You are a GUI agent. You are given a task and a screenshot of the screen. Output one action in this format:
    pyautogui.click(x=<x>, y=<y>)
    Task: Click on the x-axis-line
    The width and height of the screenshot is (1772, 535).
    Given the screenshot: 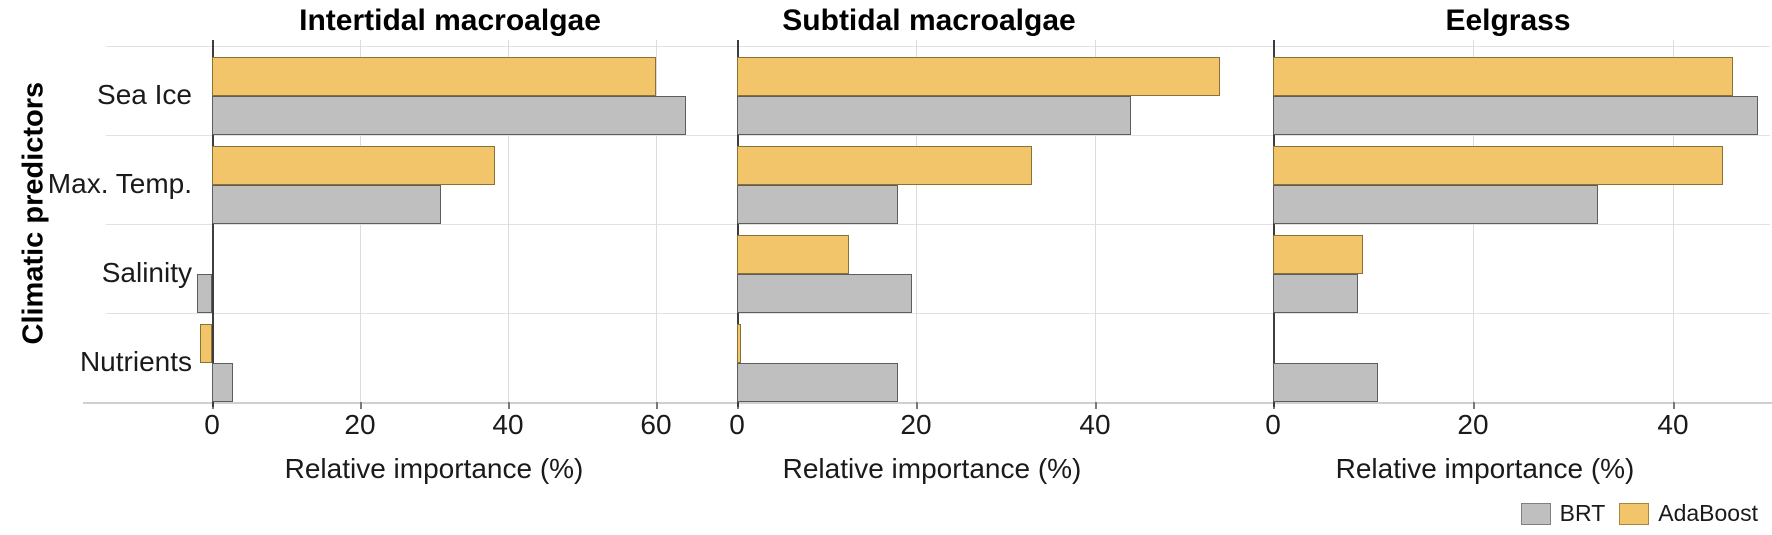 What is the action you would take?
    pyautogui.click(x=927, y=403)
    